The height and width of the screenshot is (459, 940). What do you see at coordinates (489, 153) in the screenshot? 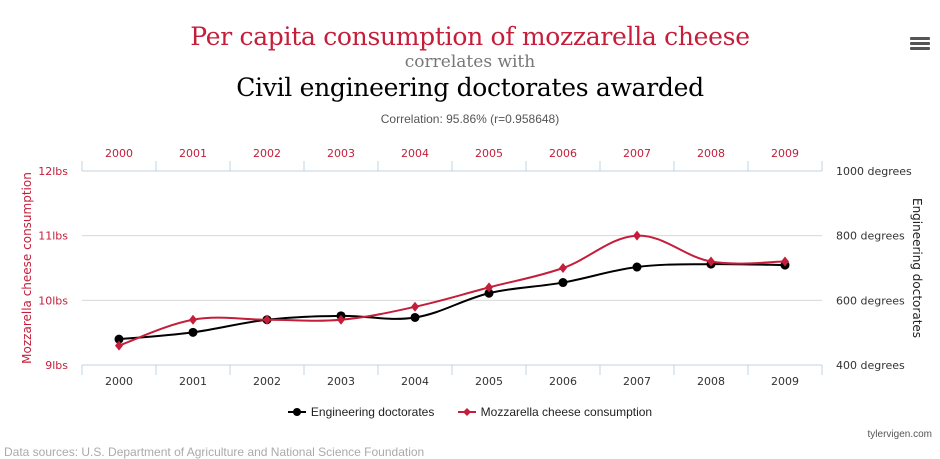
I see `top-x-tick-label: 2005` at bounding box center [489, 153].